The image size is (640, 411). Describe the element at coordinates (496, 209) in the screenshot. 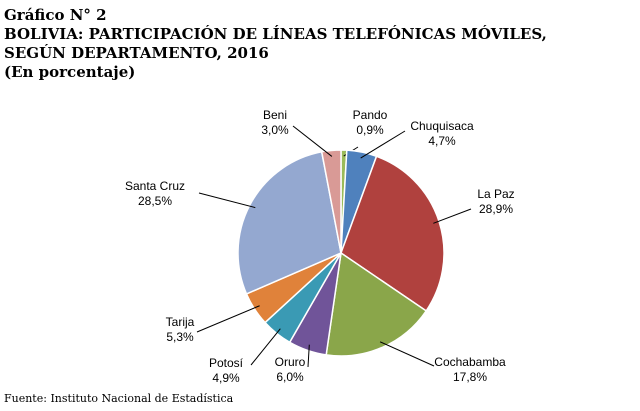

I see `slice-value-label: 28,9%` at that location.